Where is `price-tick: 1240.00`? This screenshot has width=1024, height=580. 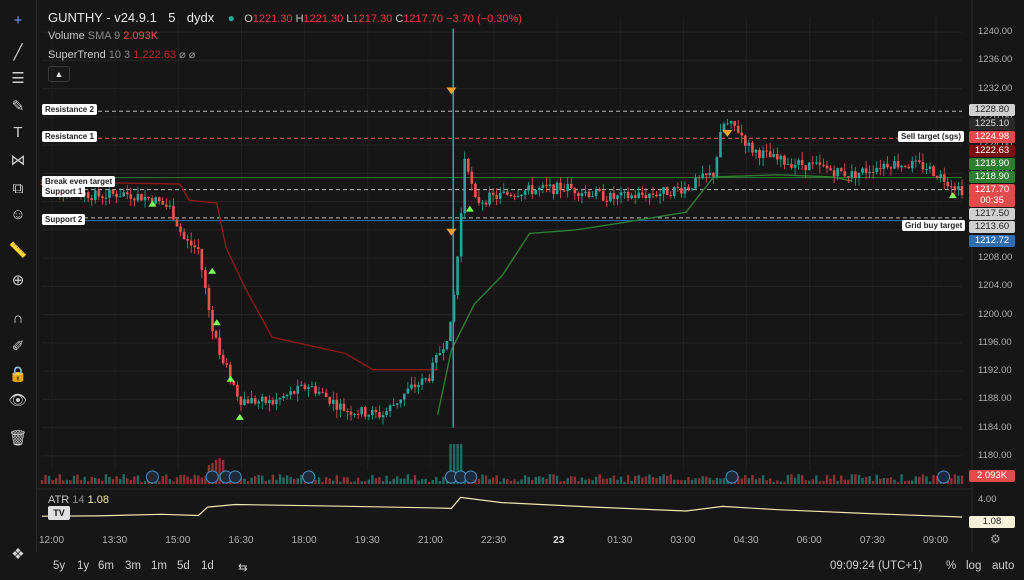 price-tick: 1240.00 is located at coordinates (995, 32).